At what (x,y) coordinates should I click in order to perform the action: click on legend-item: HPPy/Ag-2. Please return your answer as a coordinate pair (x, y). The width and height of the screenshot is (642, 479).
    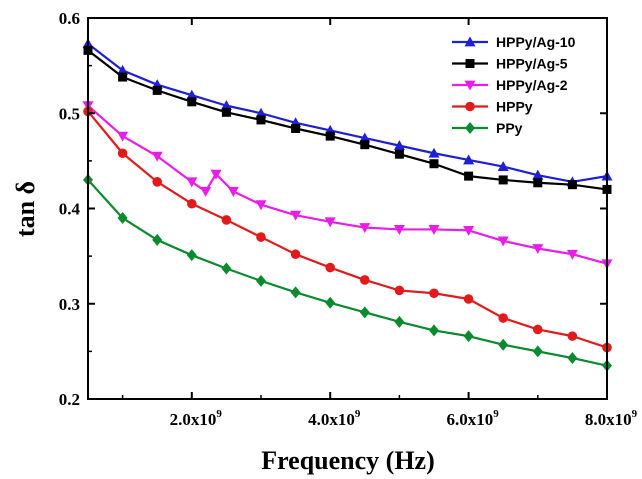
    Looking at the image, I should click on (510, 85).